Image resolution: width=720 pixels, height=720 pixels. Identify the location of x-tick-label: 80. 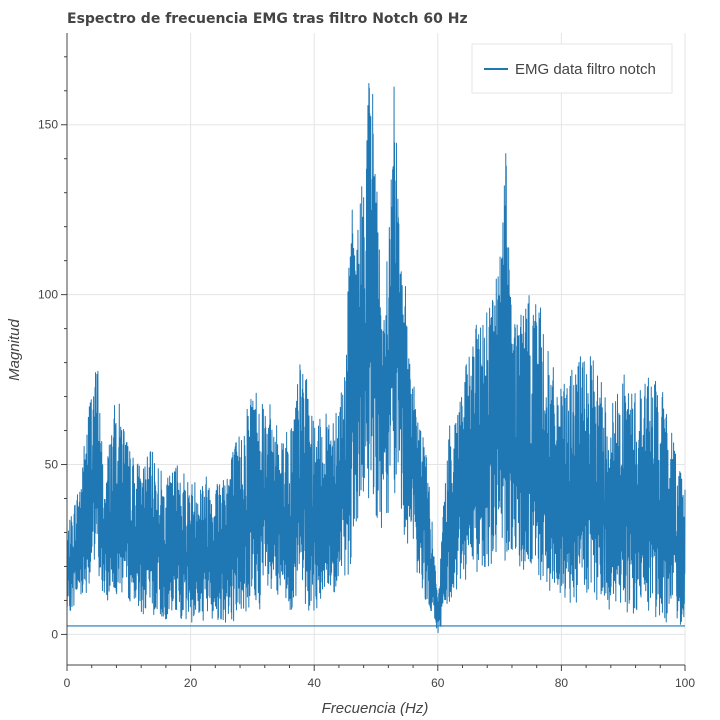
(562, 683).